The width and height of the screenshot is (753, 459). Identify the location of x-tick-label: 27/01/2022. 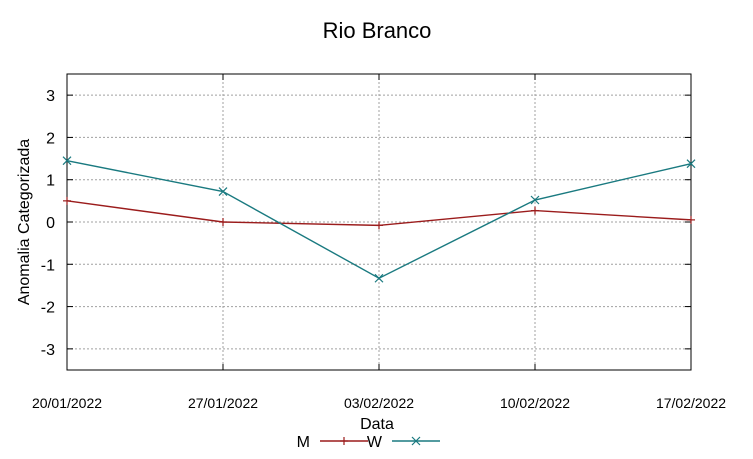
(223, 403).